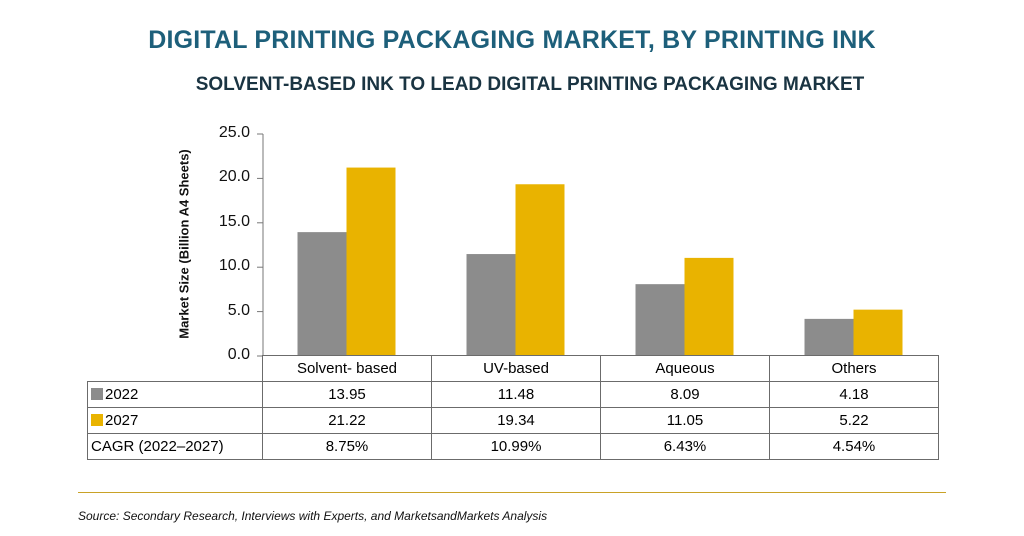 Image resolution: width=1024 pixels, height=536 pixels. What do you see at coordinates (234, 221) in the screenshot?
I see `y-tick-label: 15.0` at bounding box center [234, 221].